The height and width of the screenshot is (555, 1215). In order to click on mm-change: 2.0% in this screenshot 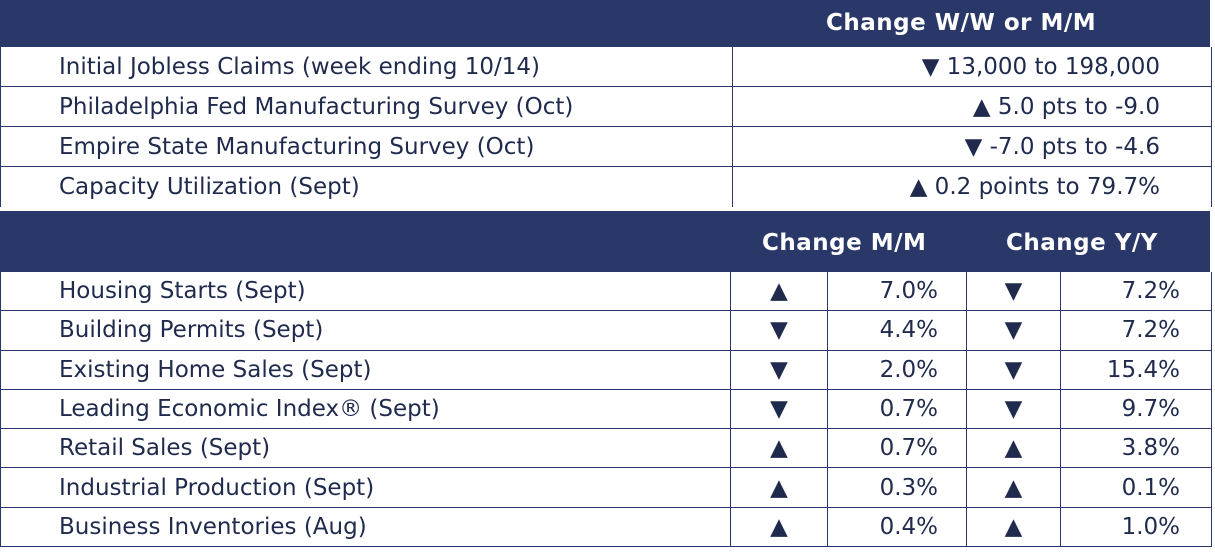, I will do `click(896, 369)`.